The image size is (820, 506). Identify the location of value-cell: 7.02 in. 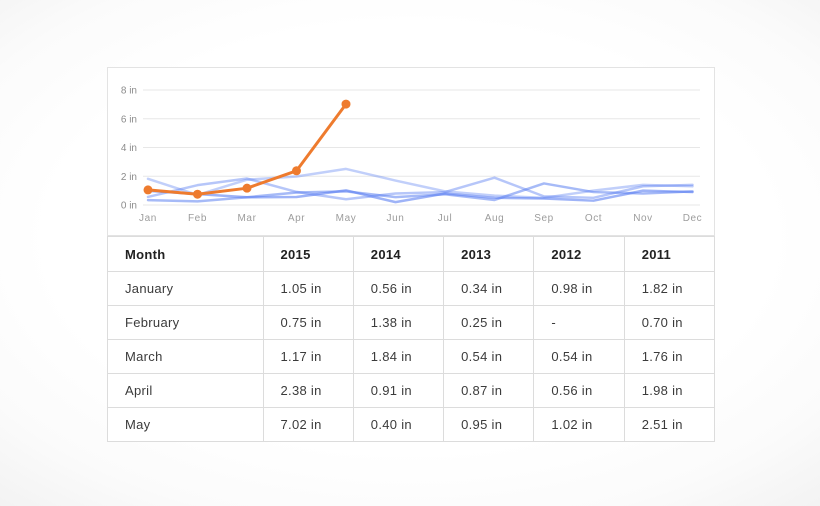
(308, 424).